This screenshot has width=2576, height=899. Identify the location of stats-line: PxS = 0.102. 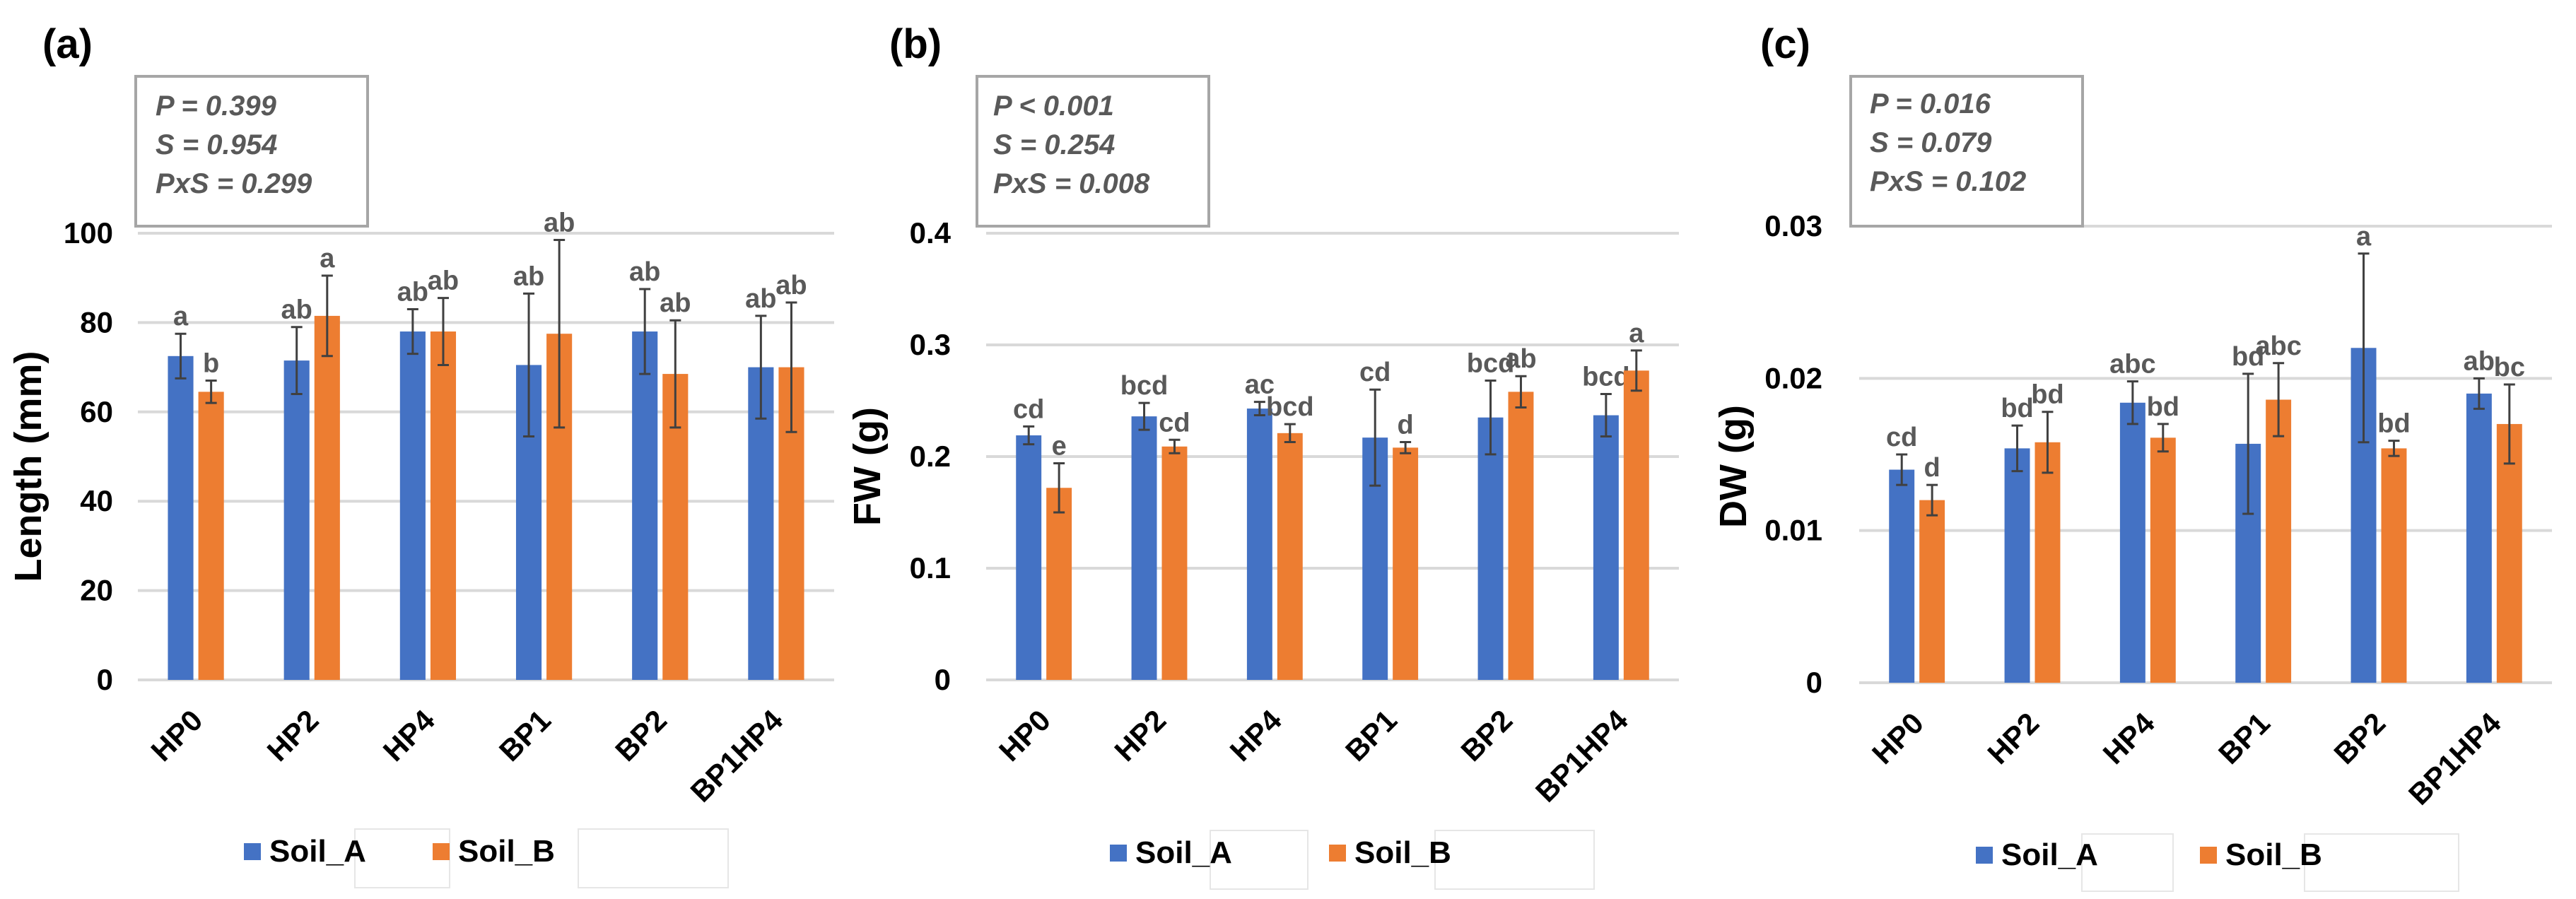
(1948, 182).